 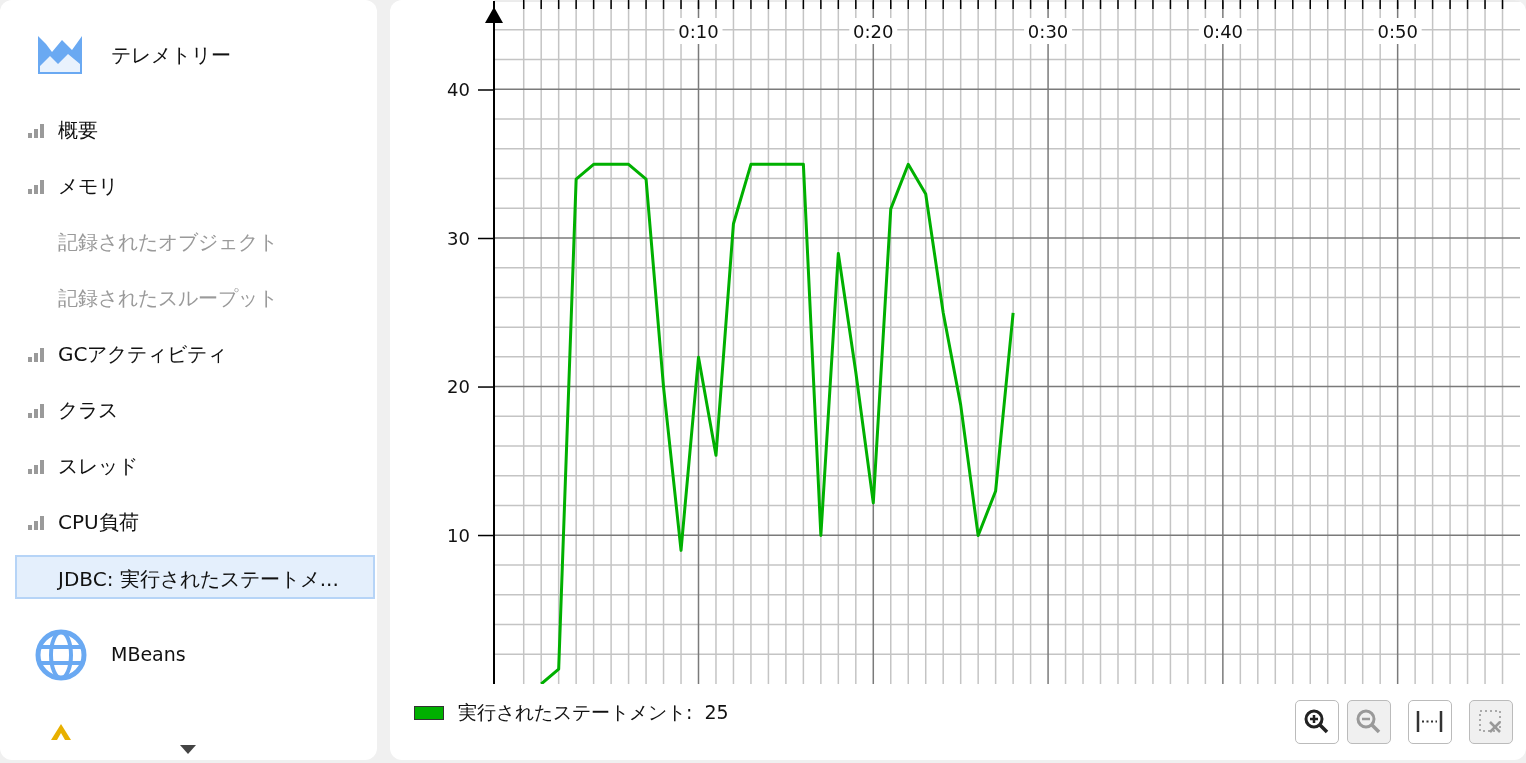 What do you see at coordinates (458, 387) in the screenshot?
I see `y-tick-label: 20` at bounding box center [458, 387].